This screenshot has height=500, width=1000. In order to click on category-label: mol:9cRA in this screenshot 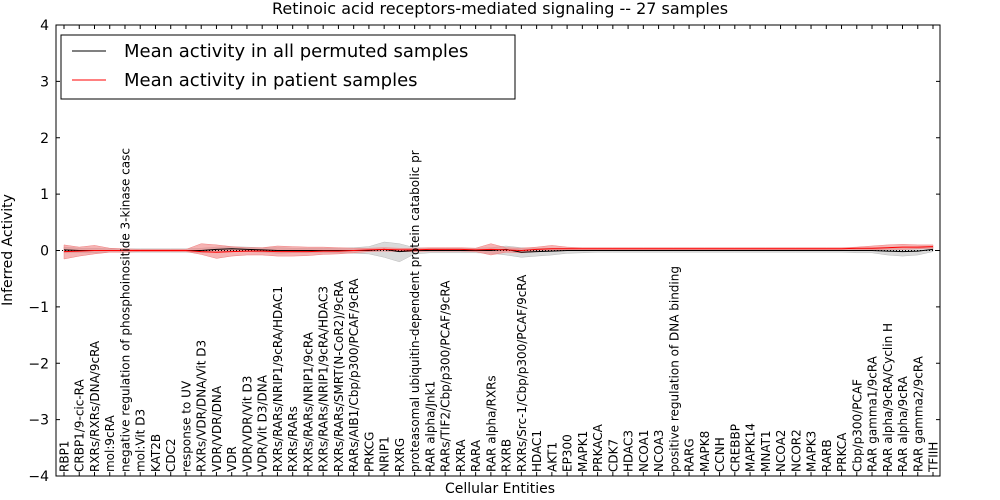, I will do `click(110, 443)`.